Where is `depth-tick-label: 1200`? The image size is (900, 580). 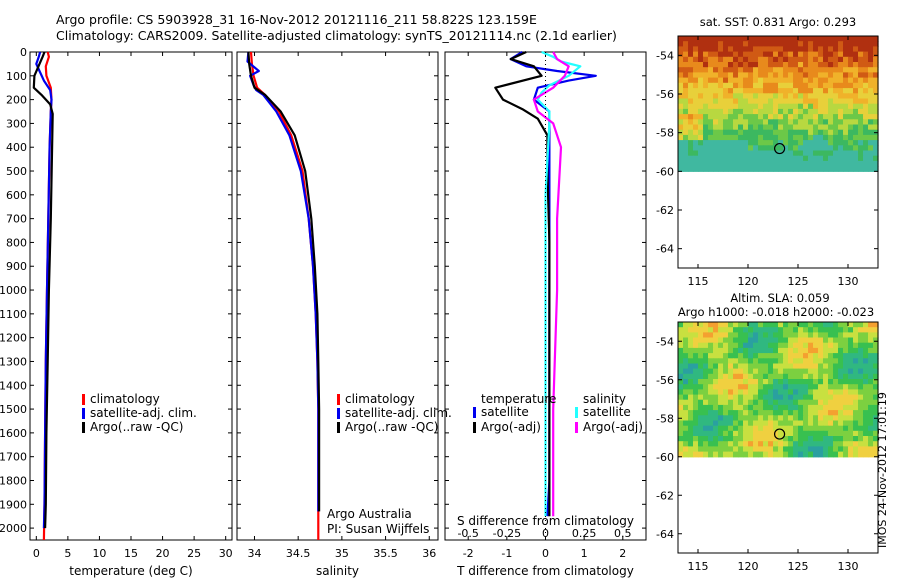
depth-tick-label: 1200 is located at coordinates (13, 338).